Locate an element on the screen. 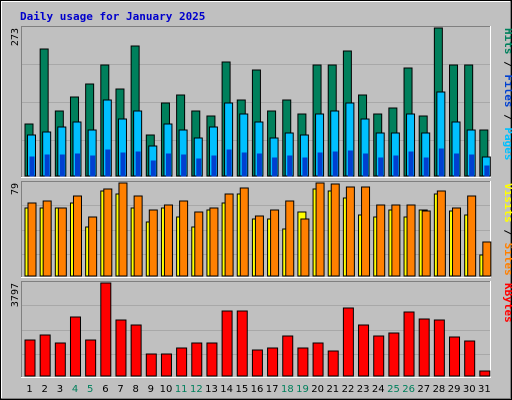 The image size is (512, 400). day-label-20: 20 is located at coordinates (317, 389).